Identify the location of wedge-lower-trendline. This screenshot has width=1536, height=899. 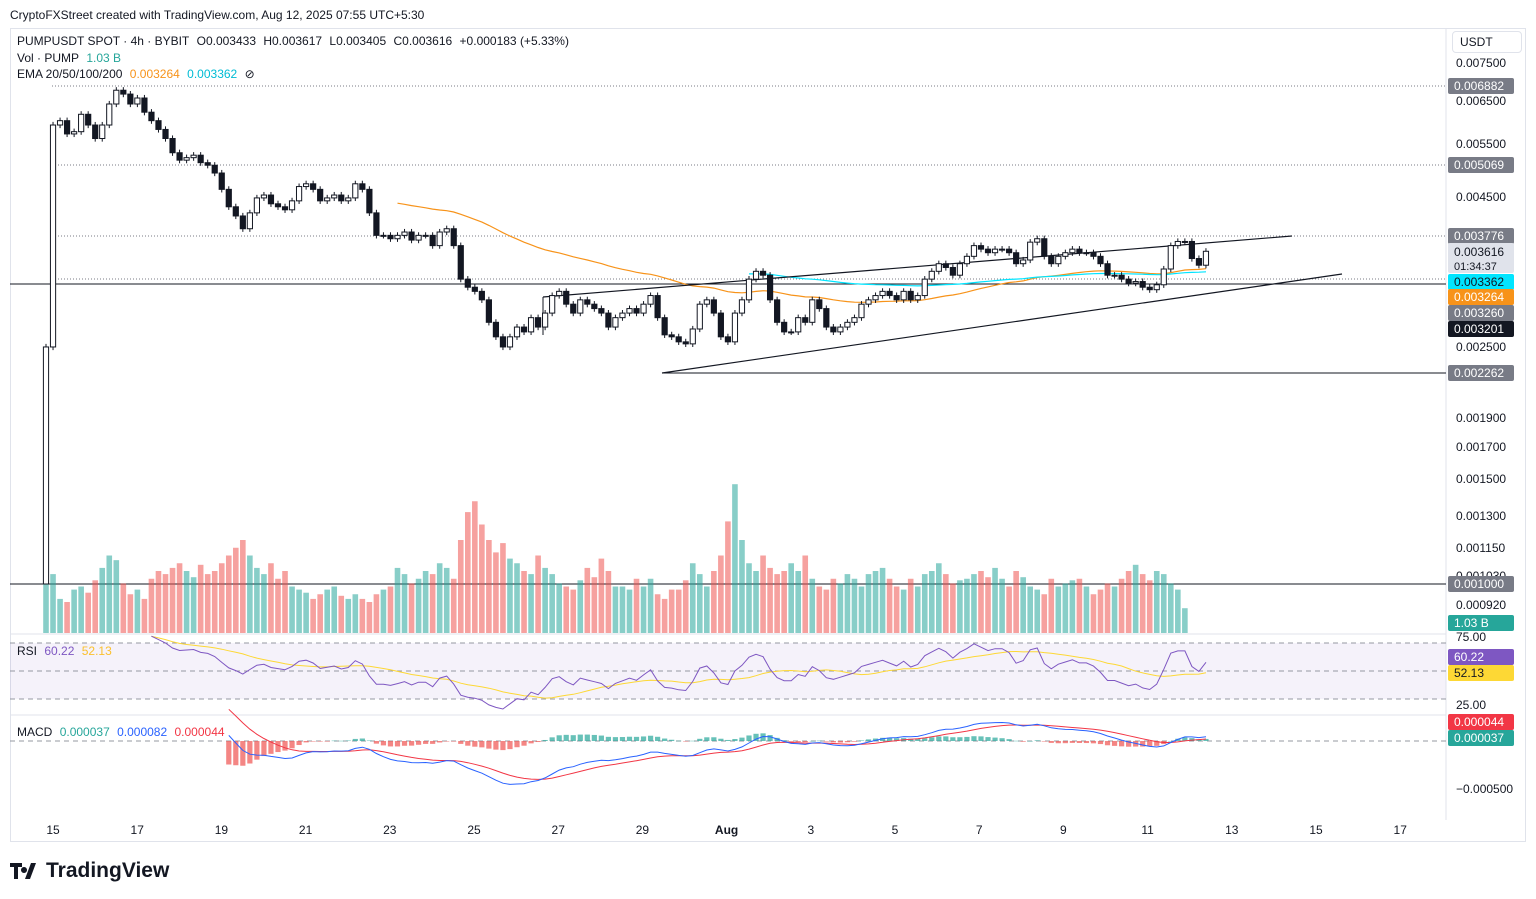
(1002, 323).